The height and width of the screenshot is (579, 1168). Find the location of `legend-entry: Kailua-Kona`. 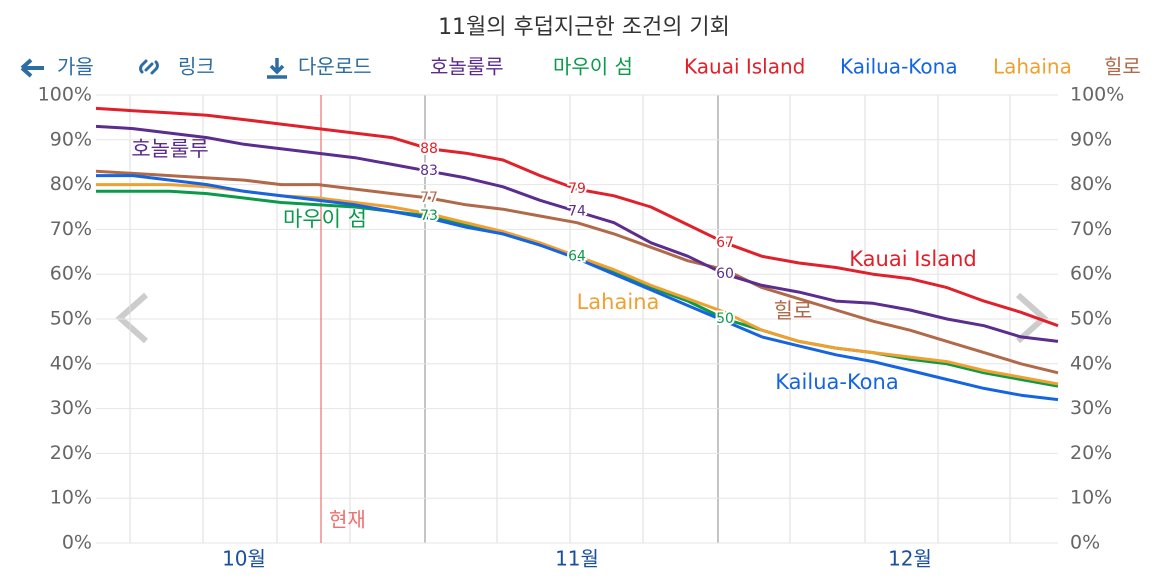

legend-entry: Kailua-Kona is located at coordinates (899, 67).